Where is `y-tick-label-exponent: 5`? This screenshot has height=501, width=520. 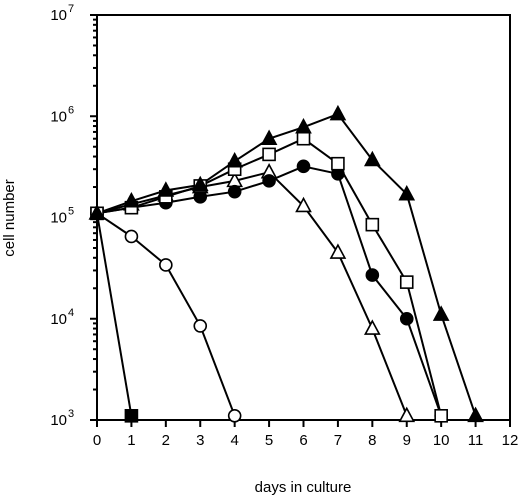
y-tick-label-exponent: 5 is located at coordinates (71, 212).